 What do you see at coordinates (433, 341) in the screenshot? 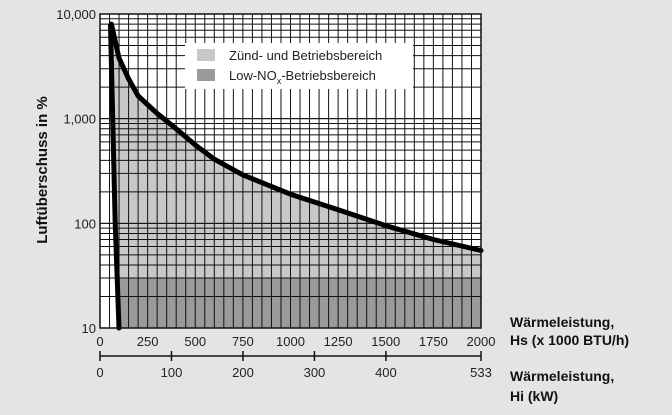
I see `x-tick-label-hs: 1750` at bounding box center [433, 341].